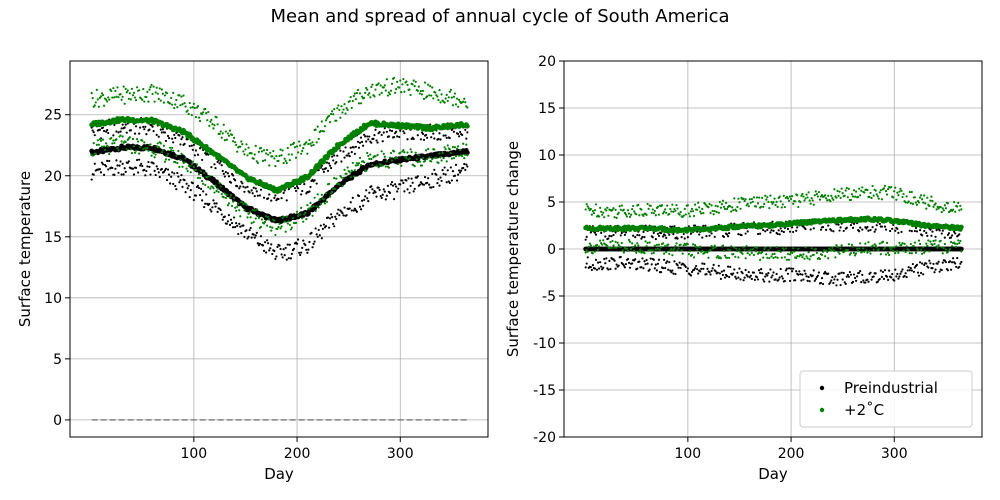 The image size is (1000, 500). What do you see at coordinates (279, 209) in the screenshot?
I see `series-lower-preindustrial` at bounding box center [279, 209].